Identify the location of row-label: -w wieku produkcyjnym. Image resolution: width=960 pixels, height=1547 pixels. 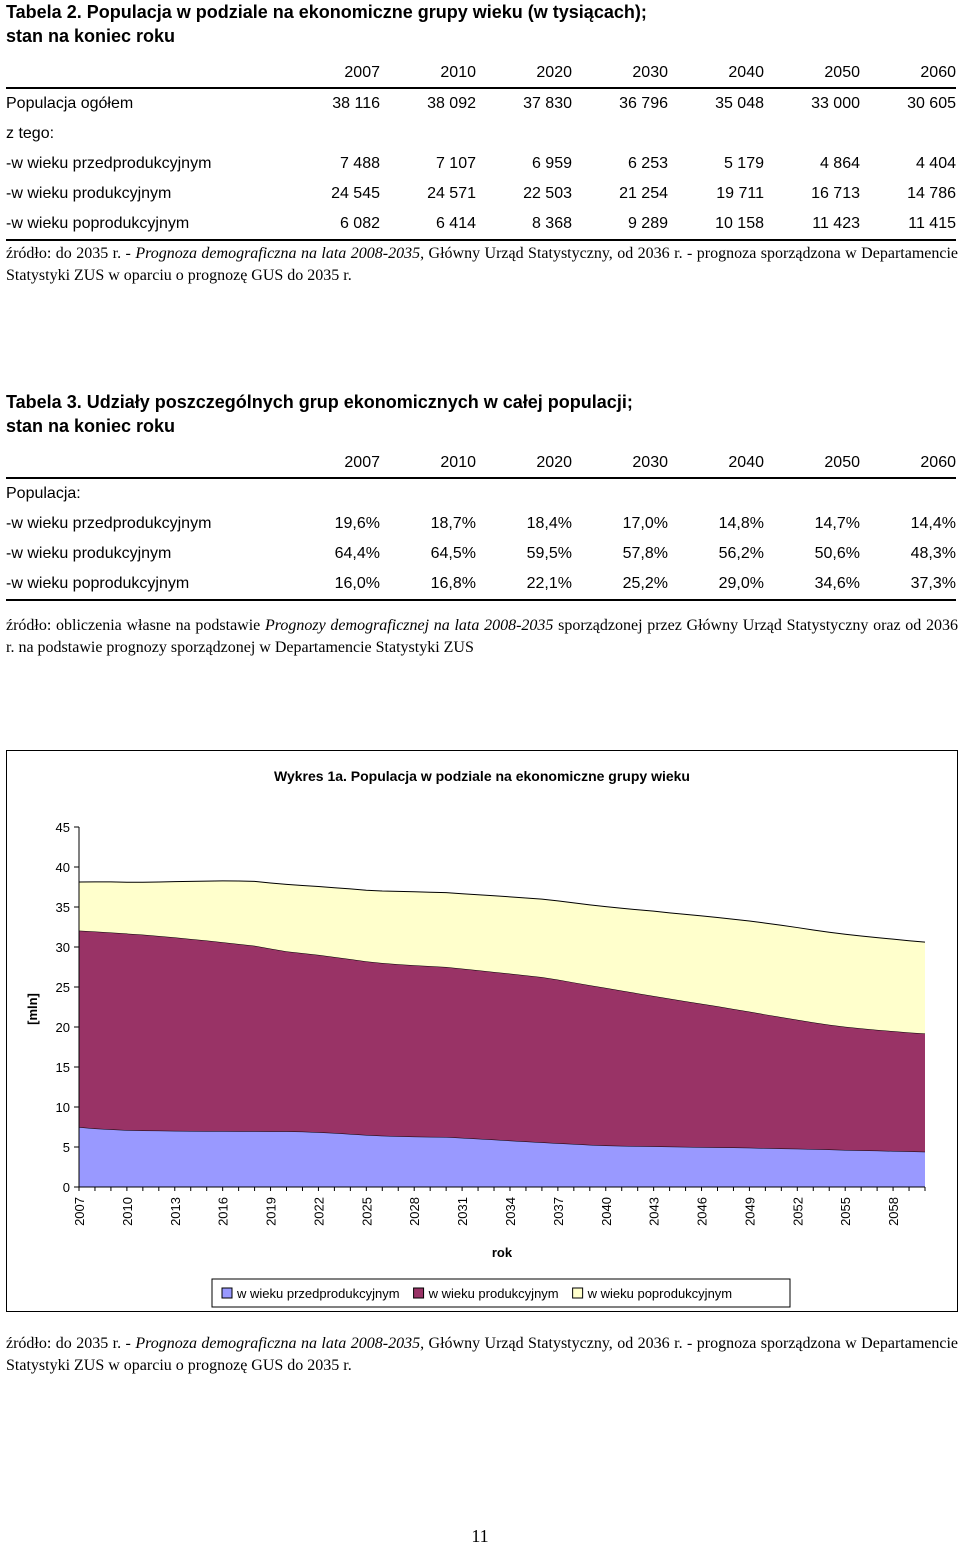
(89, 193).